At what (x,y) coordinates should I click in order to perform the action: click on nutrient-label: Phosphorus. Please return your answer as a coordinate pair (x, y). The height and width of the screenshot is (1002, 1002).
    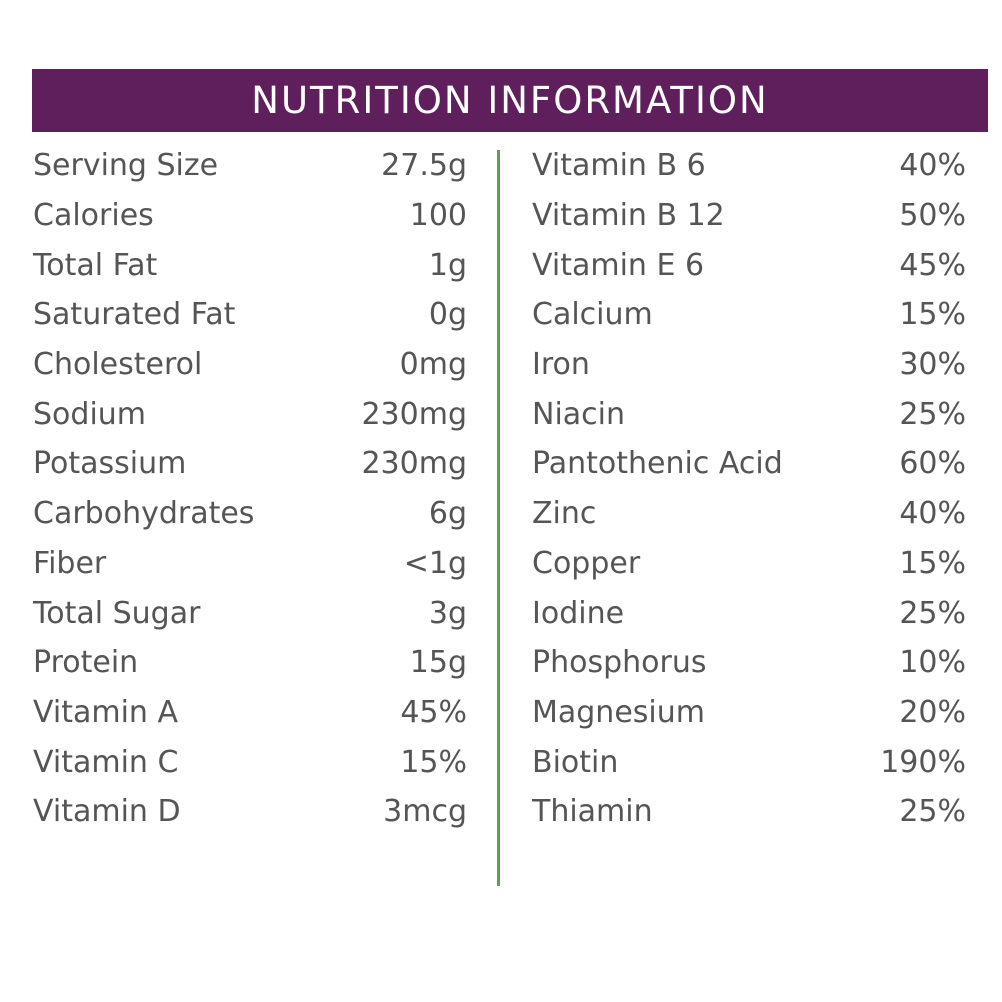
    Looking at the image, I should click on (619, 663).